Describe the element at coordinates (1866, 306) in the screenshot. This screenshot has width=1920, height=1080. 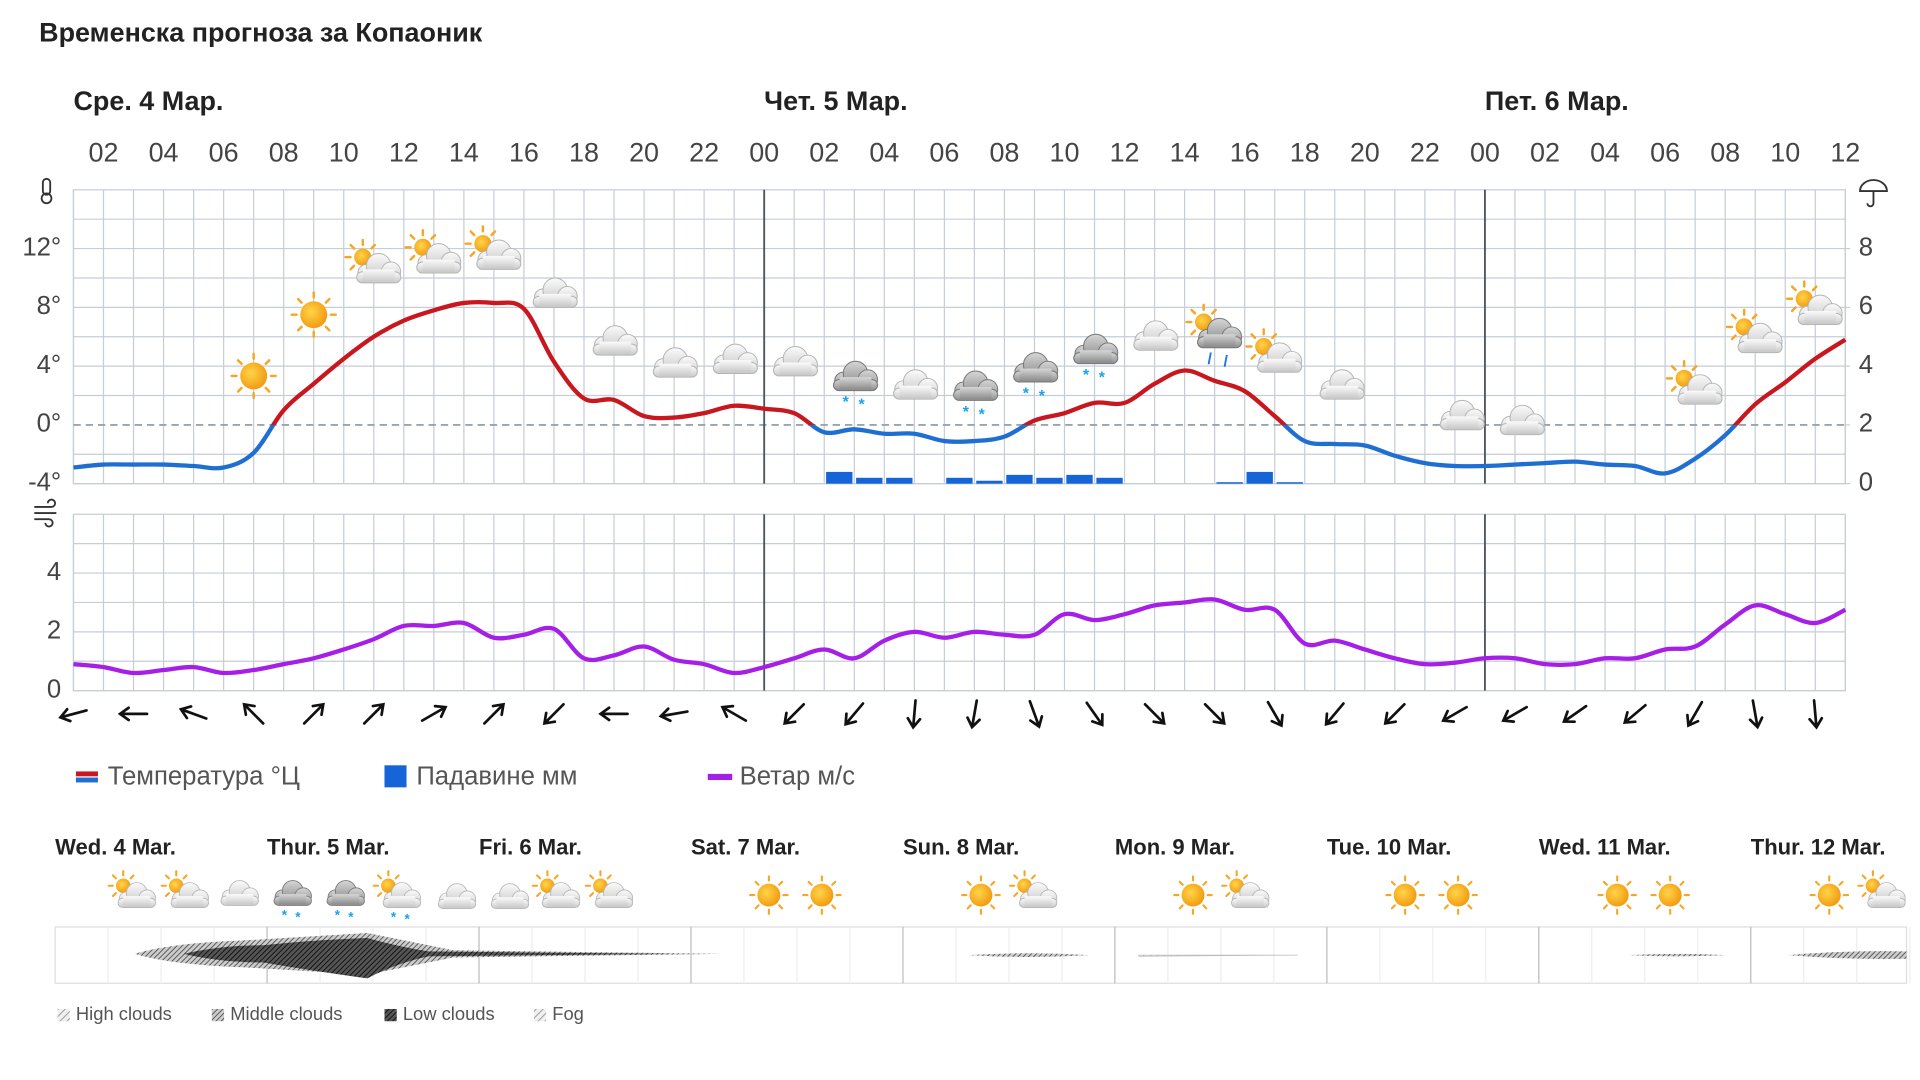
I see `y2-tick-label: 6` at that location.